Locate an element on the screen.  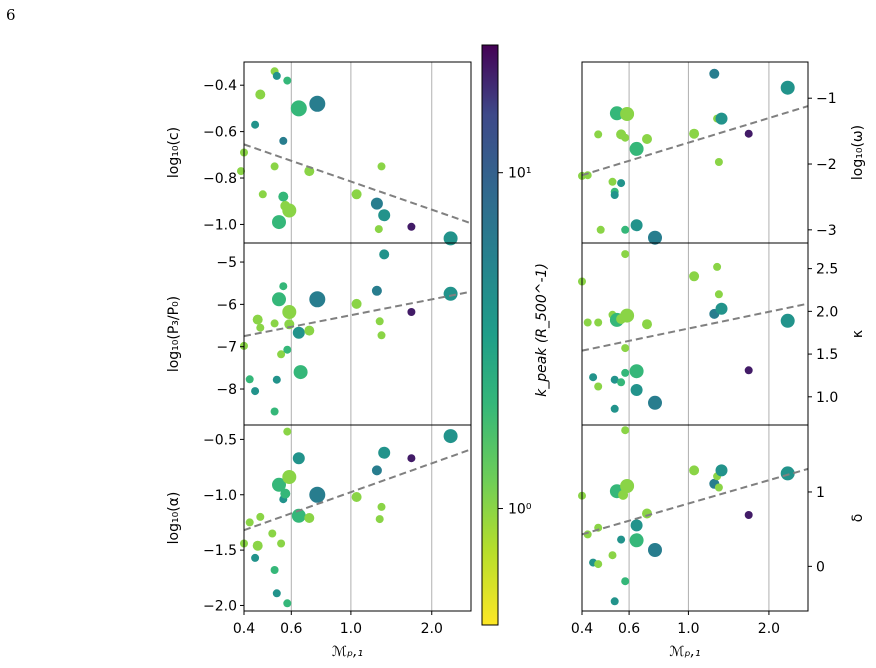
colorbar-label: k_peak (R_500^-1) is located at coordinates (542, 330).